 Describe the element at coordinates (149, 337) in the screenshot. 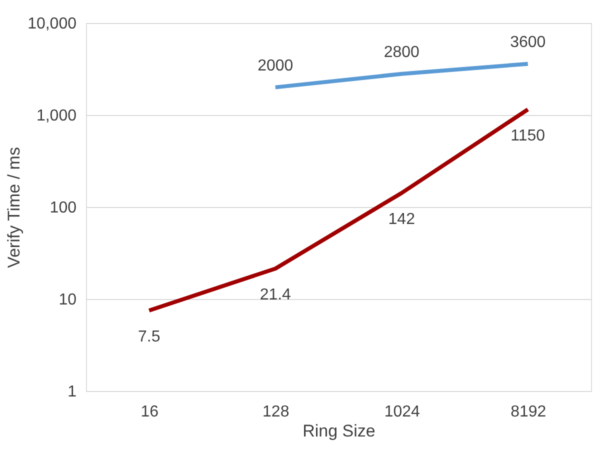

I see `data-label: 7.5` at that location.